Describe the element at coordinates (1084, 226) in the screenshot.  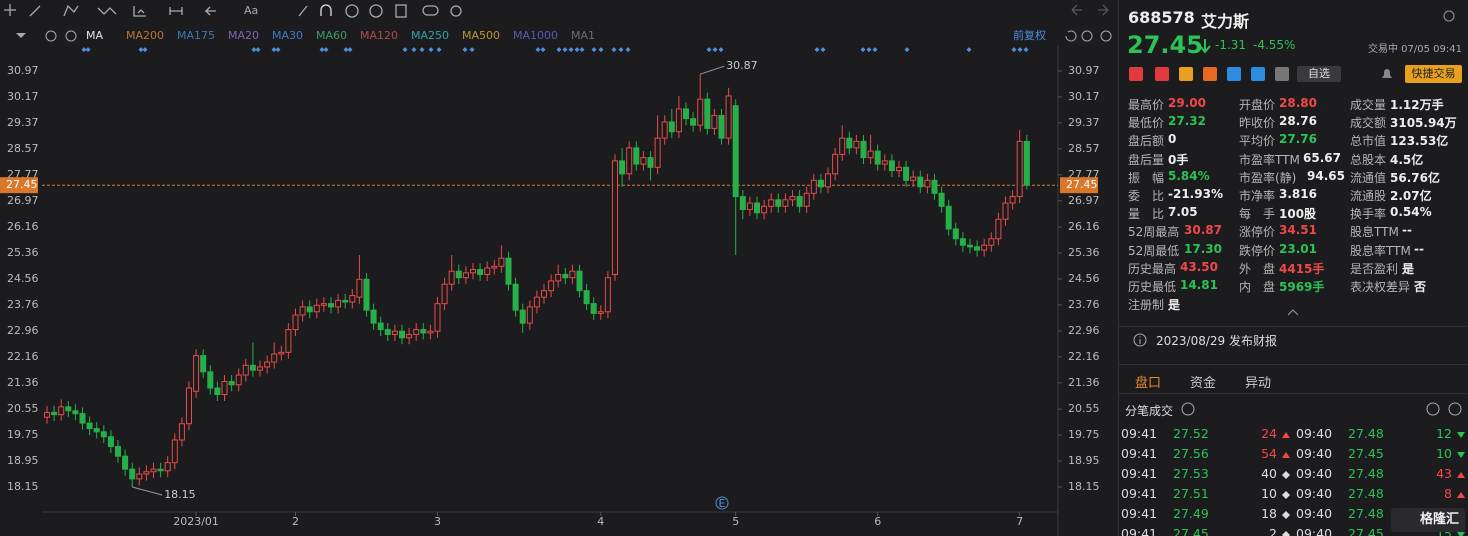
I see `y-tick-label-right: 26.16` at that location.